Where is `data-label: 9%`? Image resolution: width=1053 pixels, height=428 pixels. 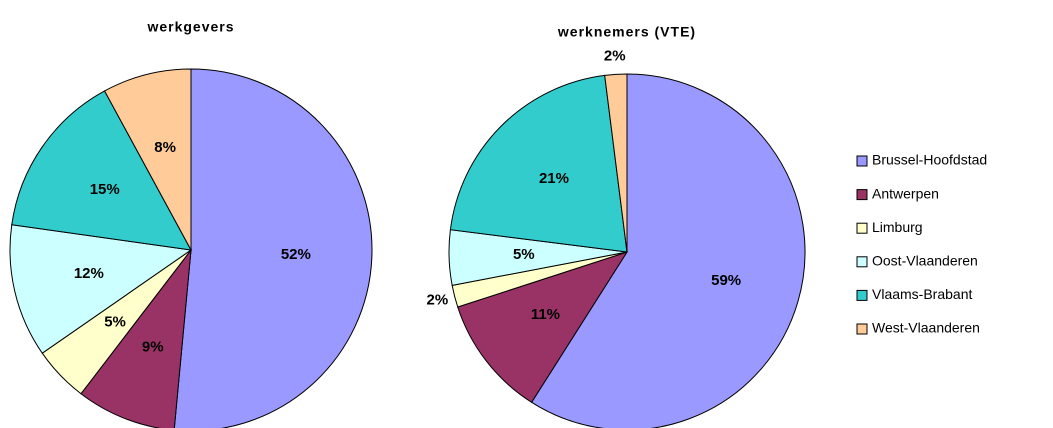 data-label: 9% is located at coordinates (153, 347).